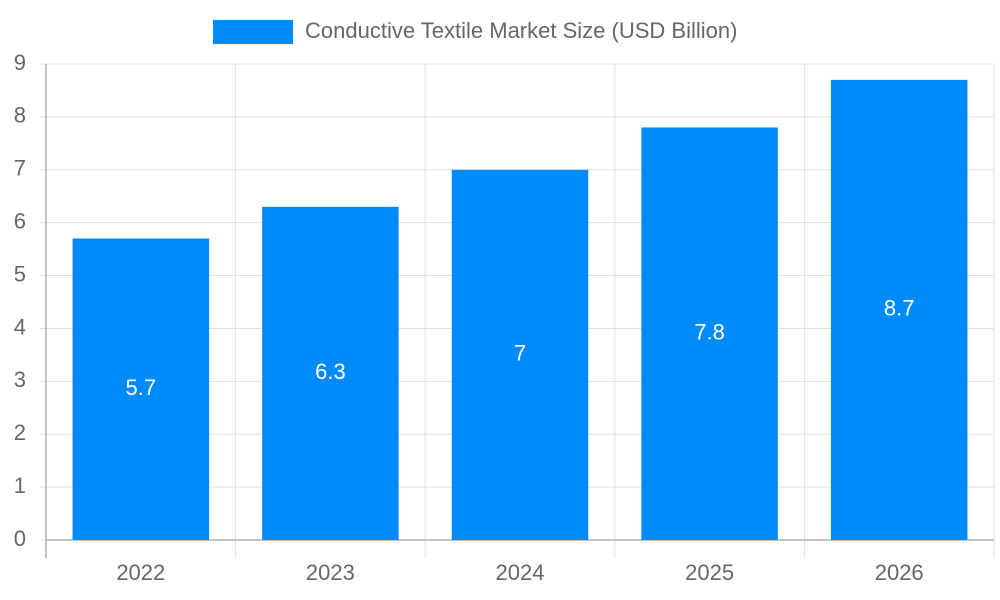 This screenshot has width=1000, height=600. I want to click on y-tick-label: 6, so click(20, 220).